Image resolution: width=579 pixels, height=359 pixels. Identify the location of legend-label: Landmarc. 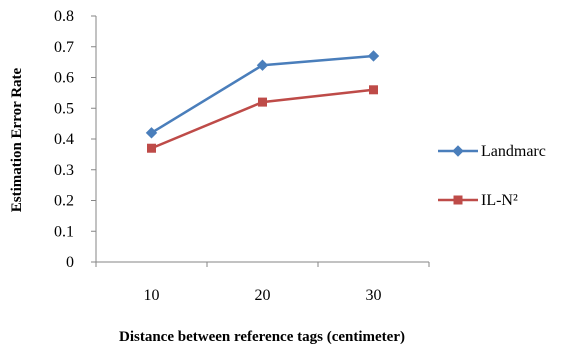
(513, 151).